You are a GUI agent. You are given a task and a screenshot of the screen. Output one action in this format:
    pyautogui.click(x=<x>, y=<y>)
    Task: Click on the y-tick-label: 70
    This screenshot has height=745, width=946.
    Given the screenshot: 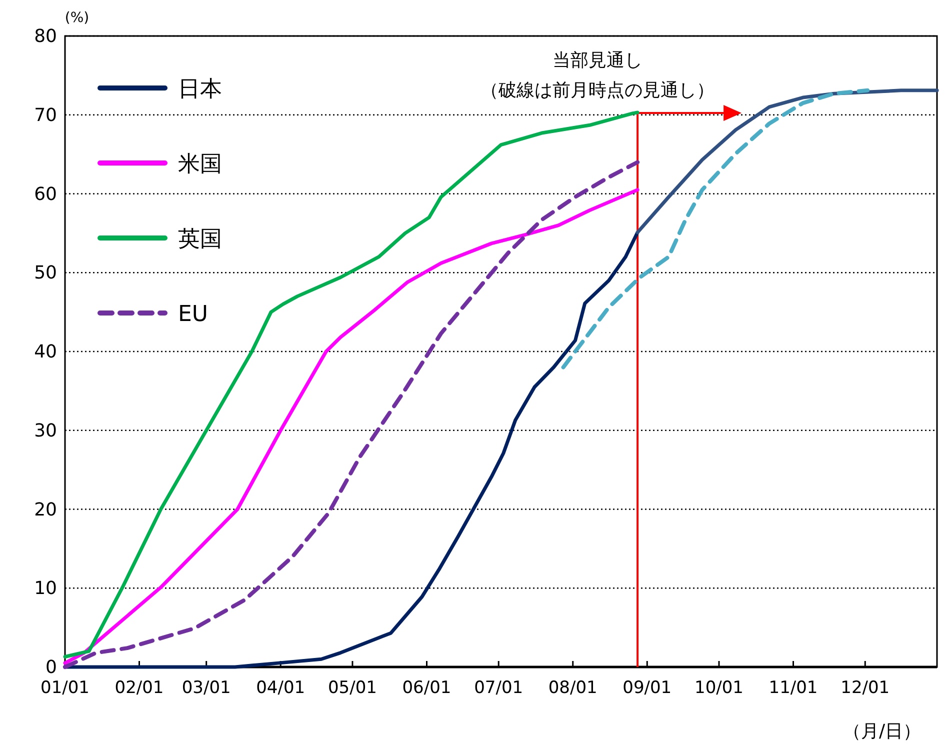 What is the action you would take?
    pyautogui.click(x=45, y=115)
    